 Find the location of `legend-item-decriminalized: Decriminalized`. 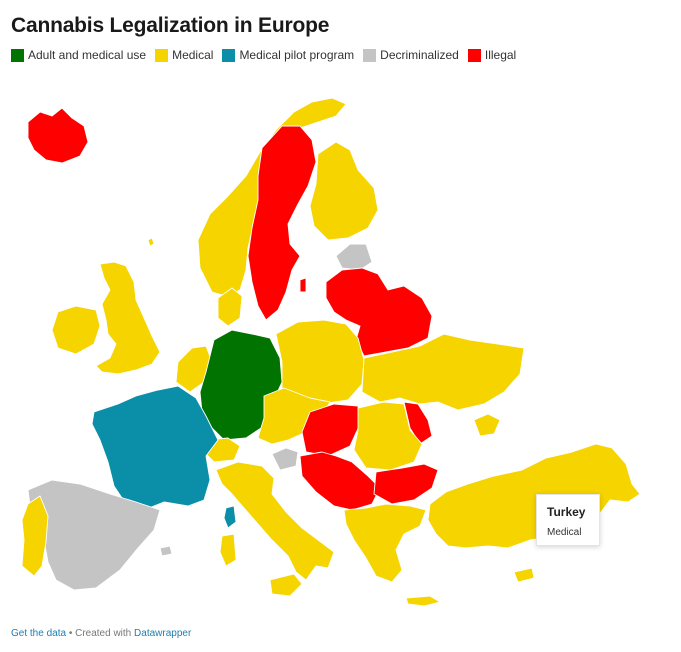

legend-item-decriminalized: Decriminalized is located at coordinates (411, 55).